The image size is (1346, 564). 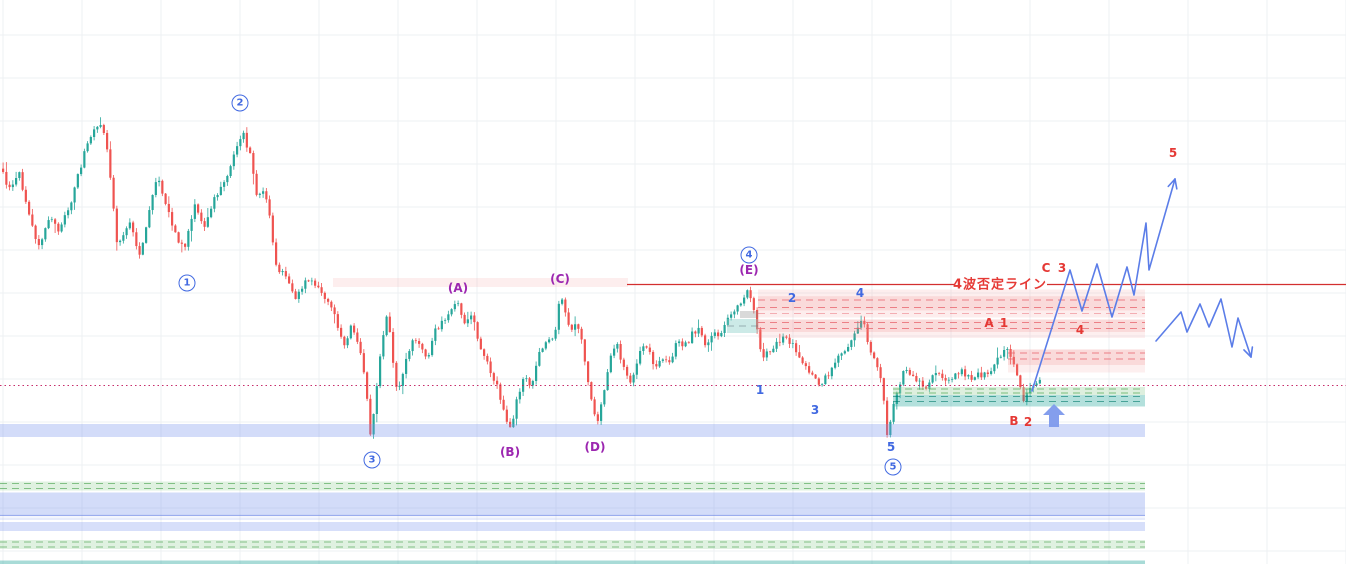 I want to click on demand-zone-lower, so click(x=1019, y=401).